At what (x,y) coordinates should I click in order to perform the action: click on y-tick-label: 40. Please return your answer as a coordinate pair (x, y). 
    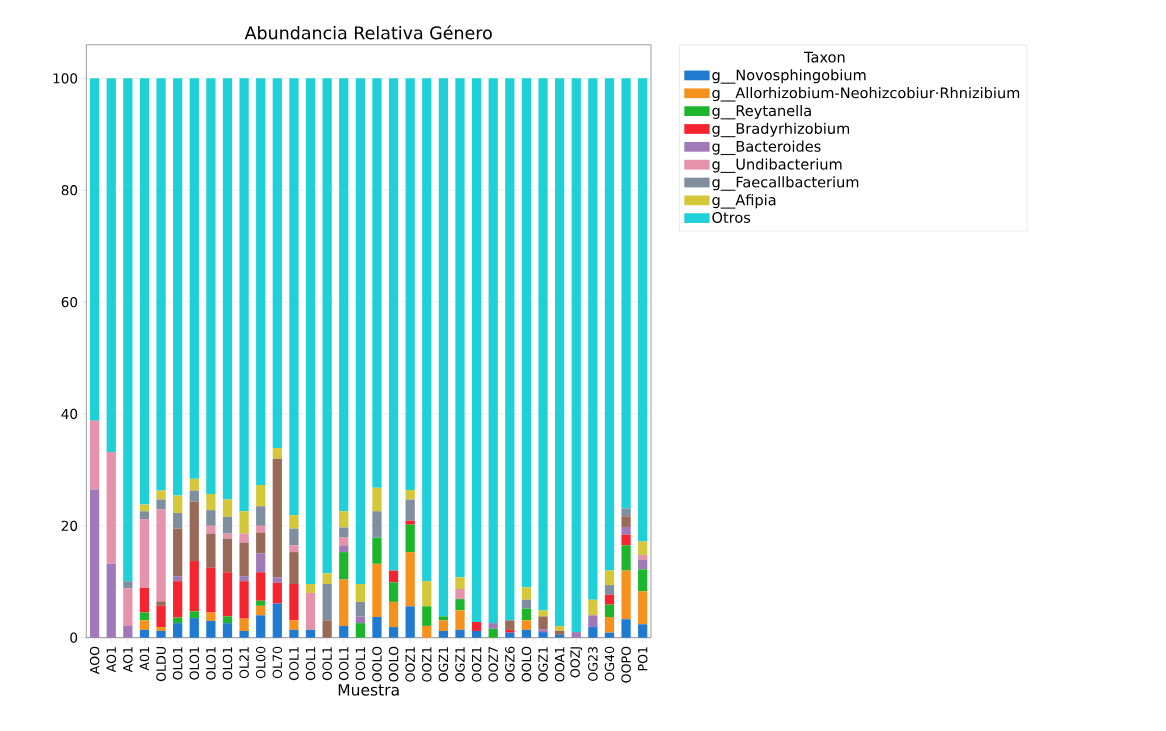
    Looking at the image, I should click on (69, 414).